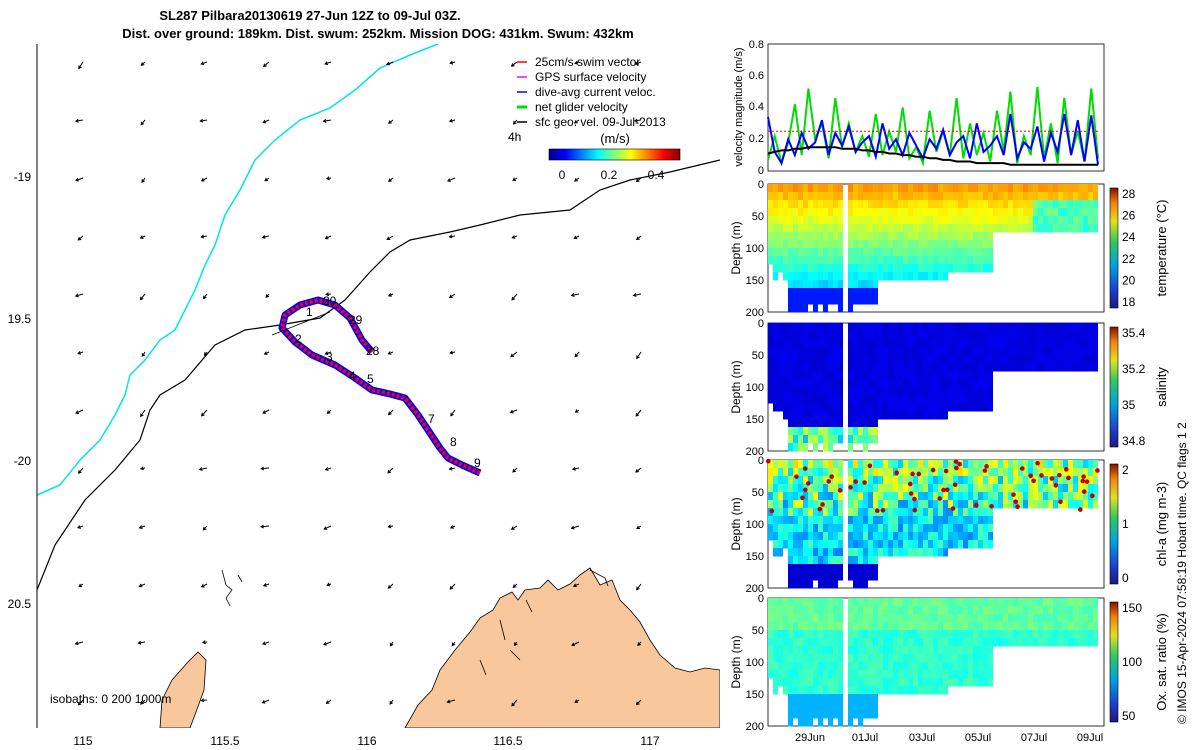 This screenshot has width=1200, height=750. What do you see at coordinates (453, 442) in the screenshot?
I see `day-label: 8` at bounding box center [453, 442].